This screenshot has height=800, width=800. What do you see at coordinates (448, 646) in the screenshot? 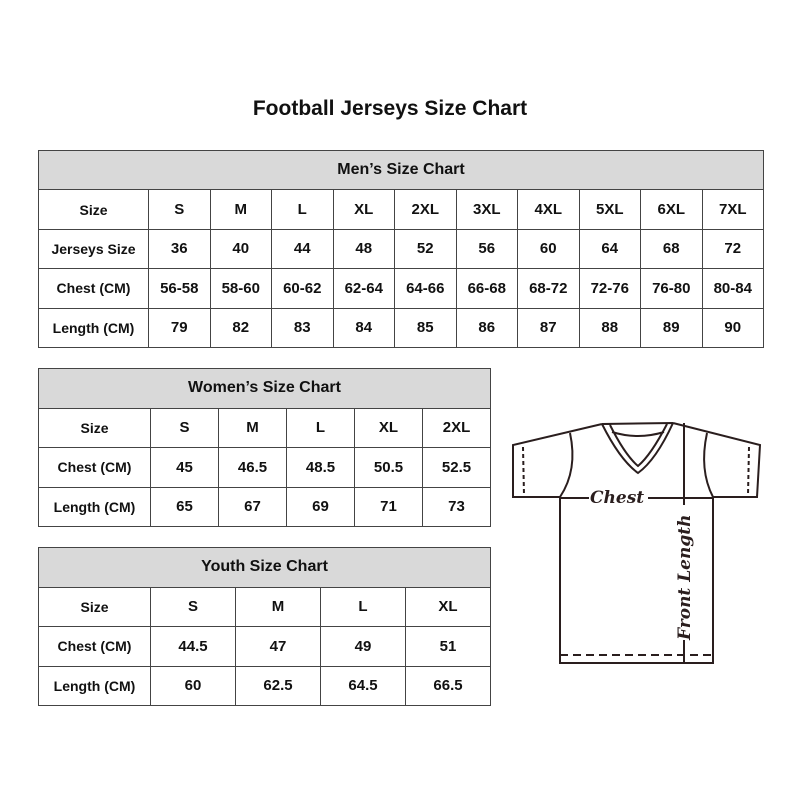
I see `table-cell: 51` at bounding box center [448, 646].